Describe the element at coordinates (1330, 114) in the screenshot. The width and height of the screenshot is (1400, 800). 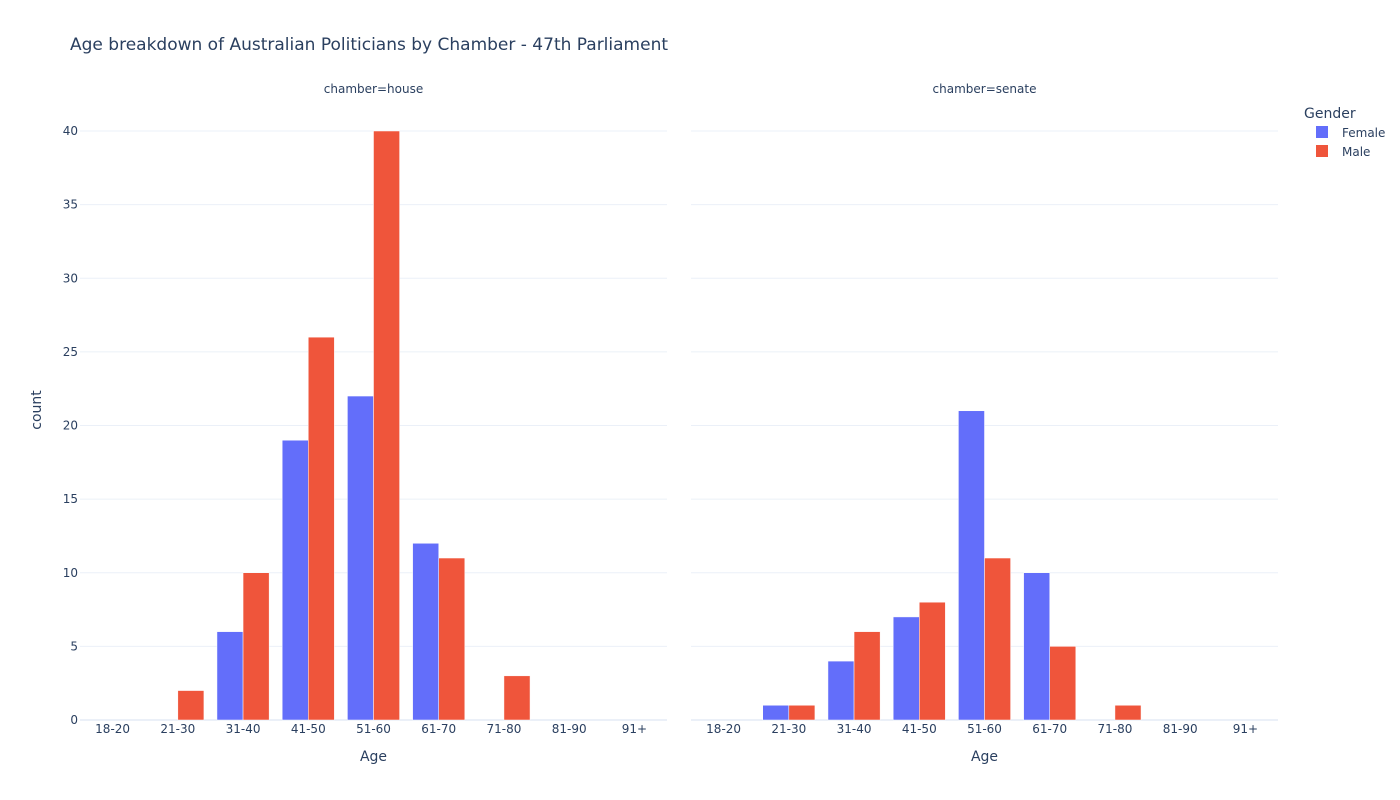
I see `legend-title: Gender` at that location.